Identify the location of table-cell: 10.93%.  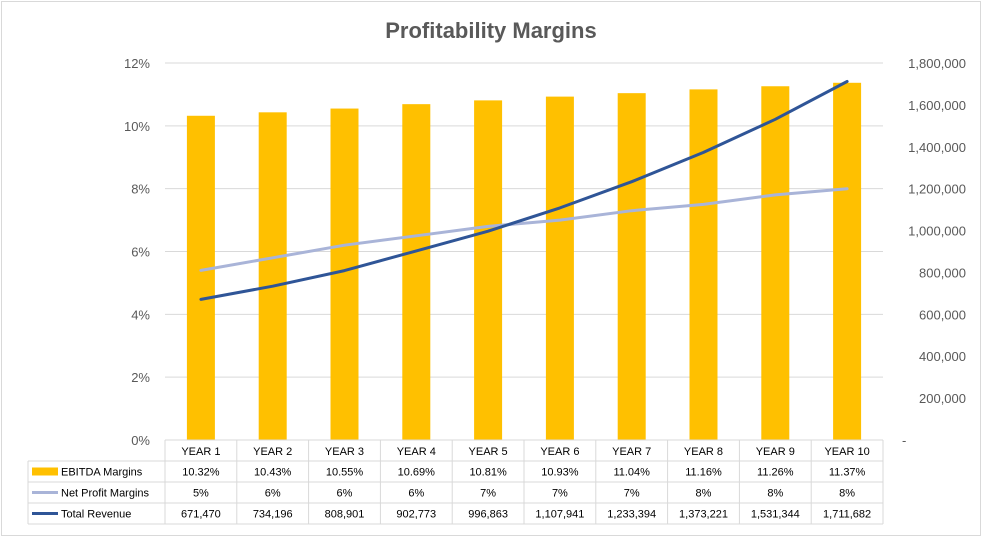
(560, 473).